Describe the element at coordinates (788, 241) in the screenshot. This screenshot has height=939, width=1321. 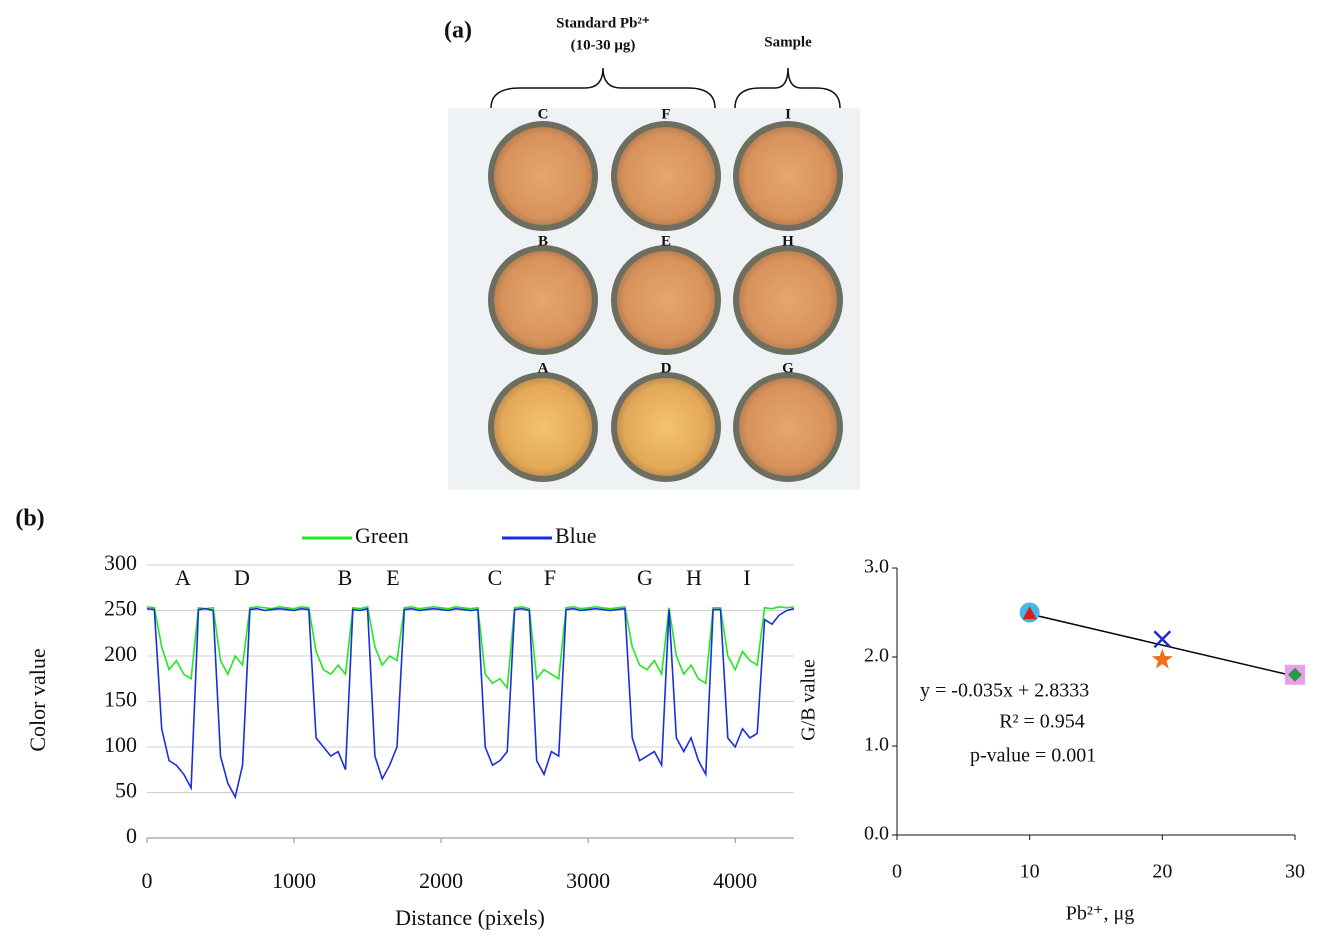
I see `well-label: H` at that location.